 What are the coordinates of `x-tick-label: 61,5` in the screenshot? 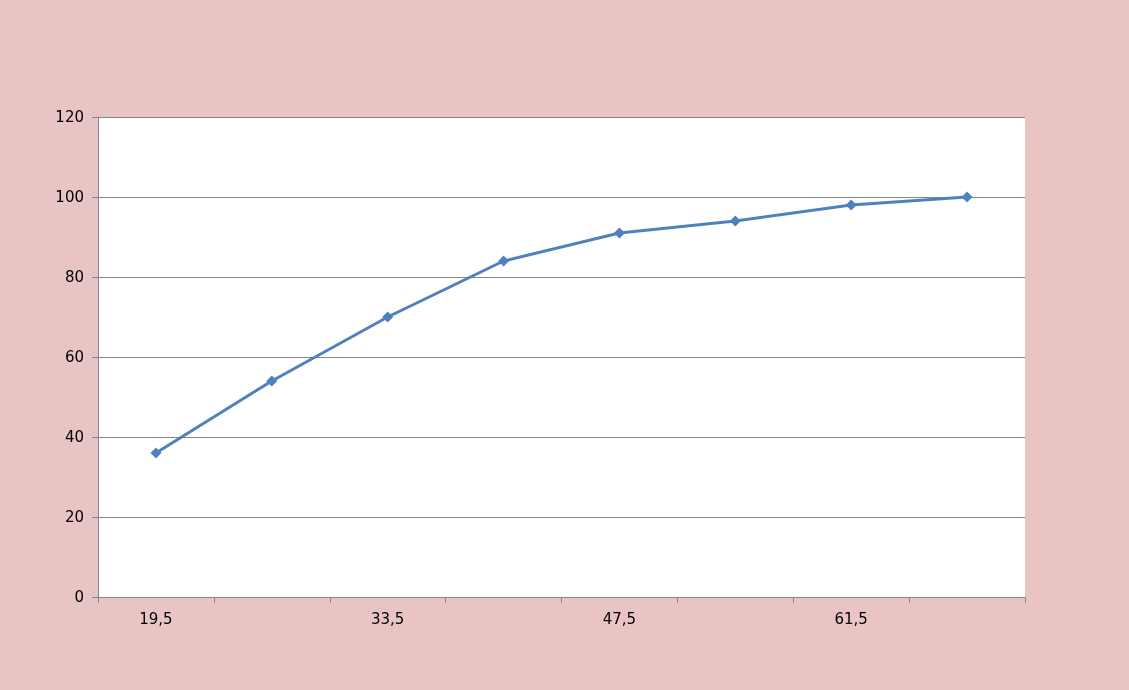 It's located at (851, 618).